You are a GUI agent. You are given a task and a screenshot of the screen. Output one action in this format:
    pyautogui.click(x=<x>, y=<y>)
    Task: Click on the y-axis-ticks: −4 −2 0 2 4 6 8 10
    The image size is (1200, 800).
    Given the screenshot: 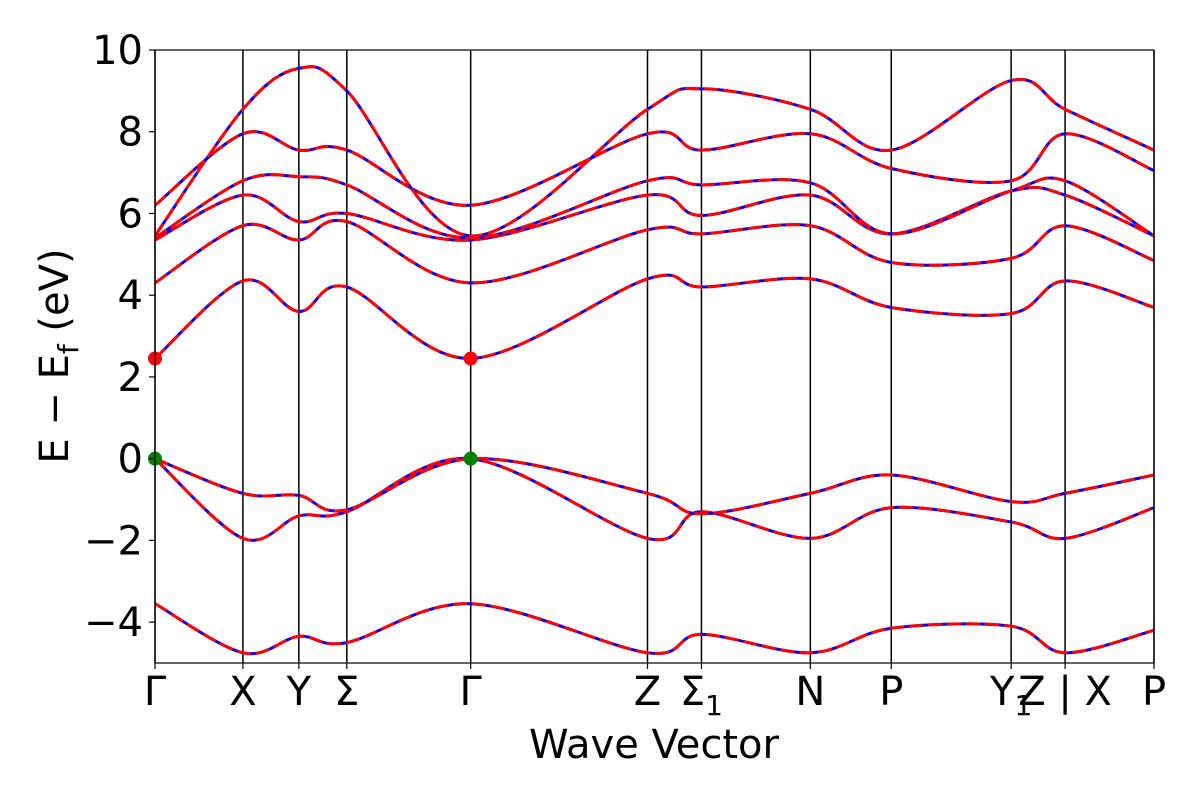 What is the action you would take?
    pyautogui.click(x=119, y=337)
    